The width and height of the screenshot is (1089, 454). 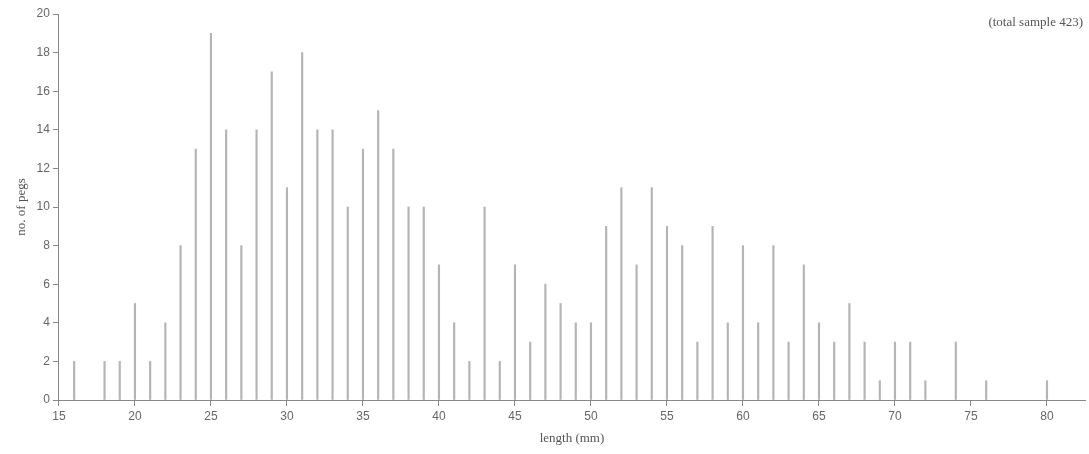 I want to click on x-tick-label: 25, so click(x=211, y=415).